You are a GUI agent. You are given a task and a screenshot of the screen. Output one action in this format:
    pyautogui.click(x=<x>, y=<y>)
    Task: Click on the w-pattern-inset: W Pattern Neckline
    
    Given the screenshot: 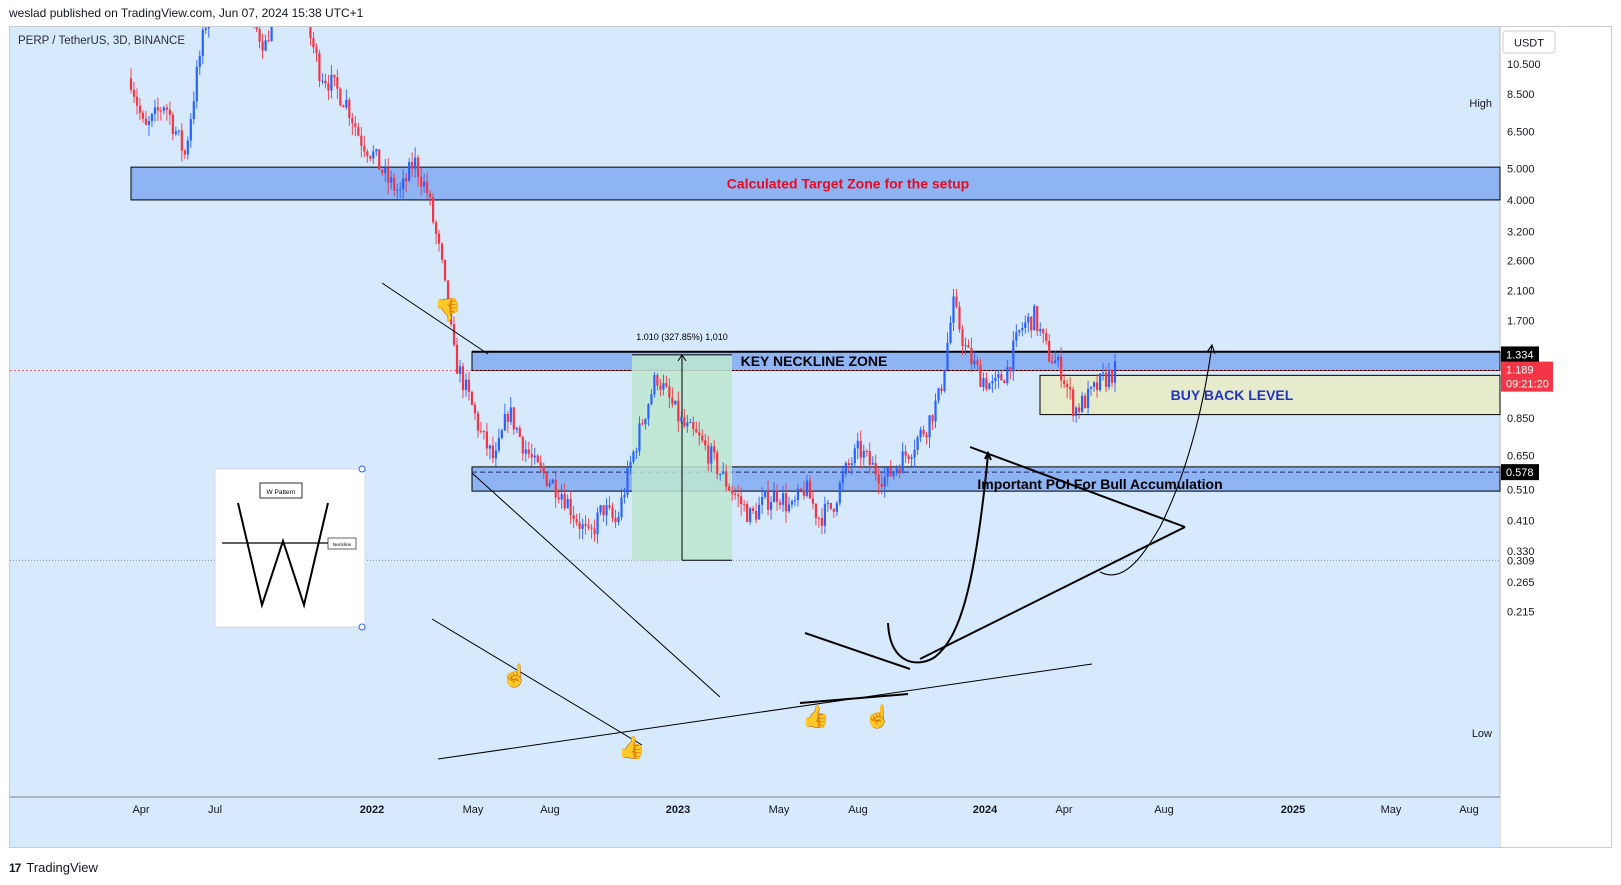 What is the action you would take?
    pyautogui.click(x=290, y=548)
    